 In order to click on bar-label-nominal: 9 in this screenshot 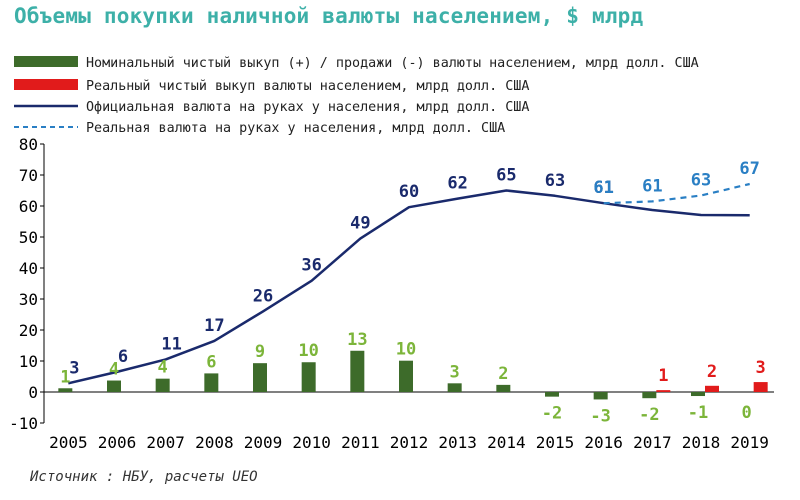, I will do `click(260, 352)`.